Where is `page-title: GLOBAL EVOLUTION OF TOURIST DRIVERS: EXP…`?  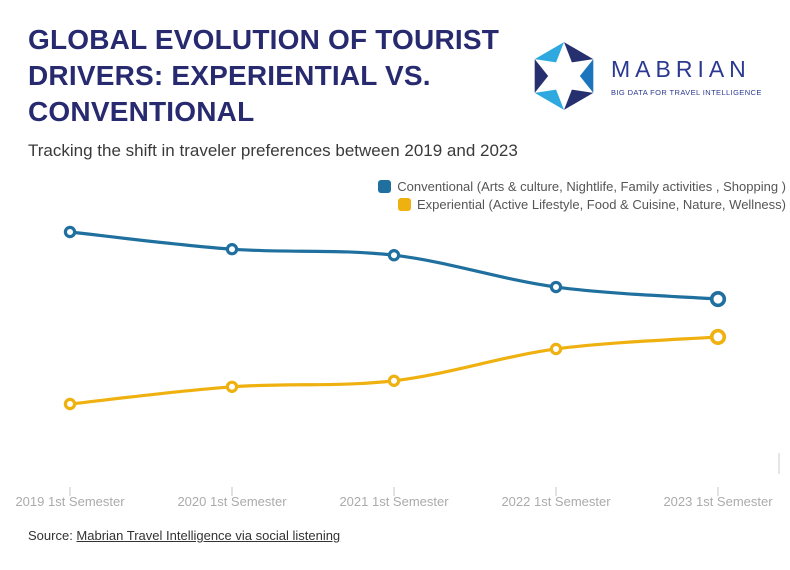 page-title: GLOBAL EVOLUTION OF TOURIST DRIVERS: EXP… is located at coordinates (278, 76).